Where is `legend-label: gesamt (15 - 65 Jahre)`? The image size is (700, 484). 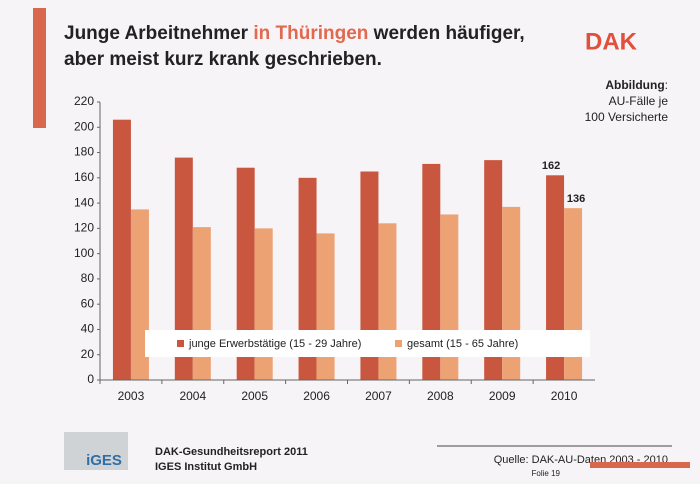
legend-label: gesamt (15 - 65 Jahre) is located at coordinates (462, 344).